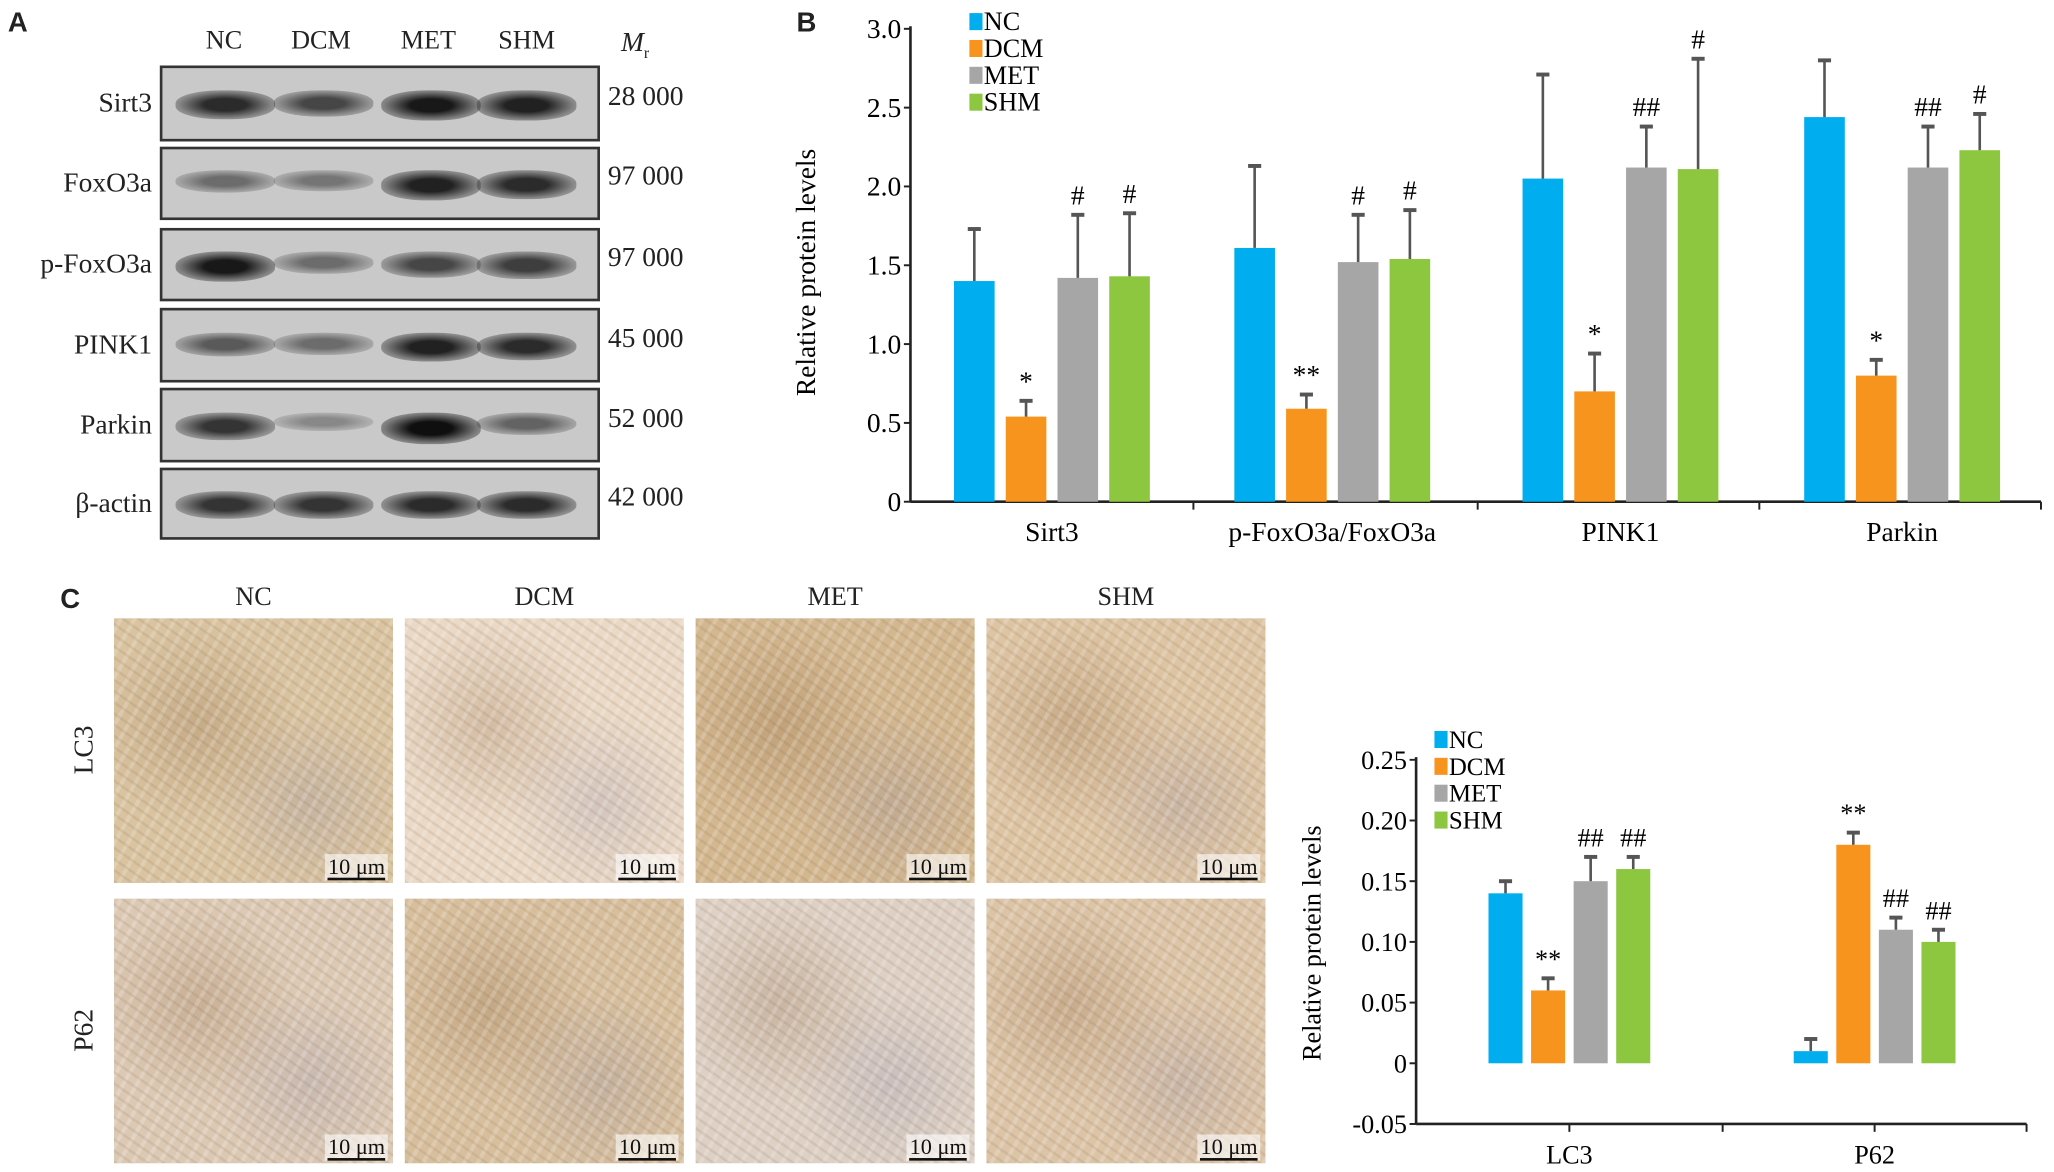 Image resolution: width=2054 pixels, height=1172 pixels. What do you see at coordinates (1876, 438) in the screenshot?
I see `bar-dcm-parkin` at bounding box center [1876, 438].